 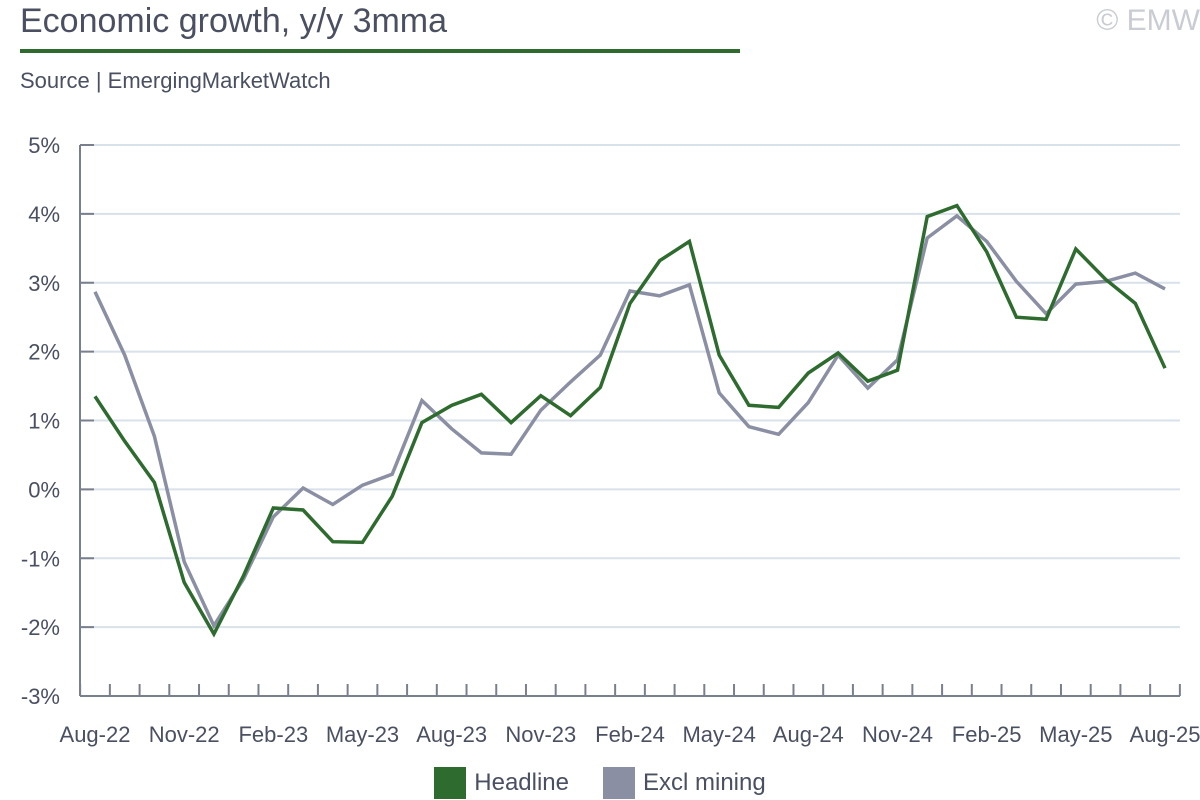 I want to click on legend-item-headline: Headline, so click(x=501, y=783).